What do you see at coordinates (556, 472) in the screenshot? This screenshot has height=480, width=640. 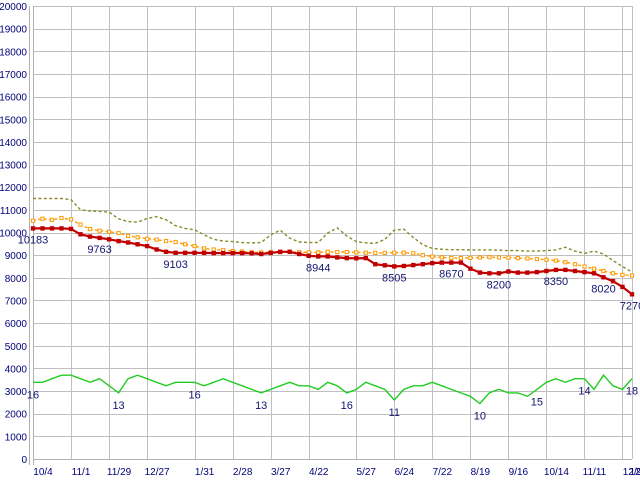 I see `x-axis-tick-label: 10/14` at bounding box center [556, 472].